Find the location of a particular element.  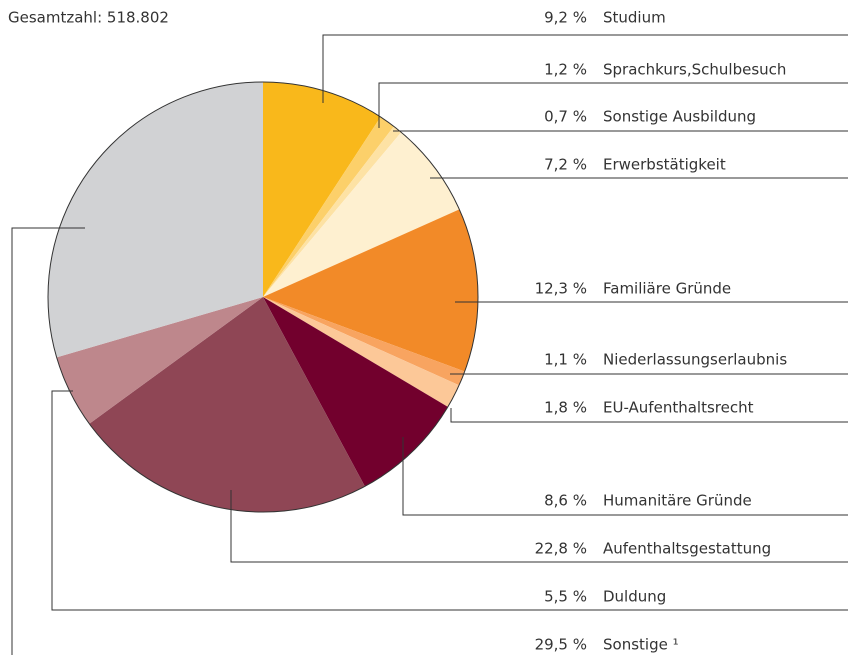

value-label: 9,2 % is located at coordinates (565, 18).